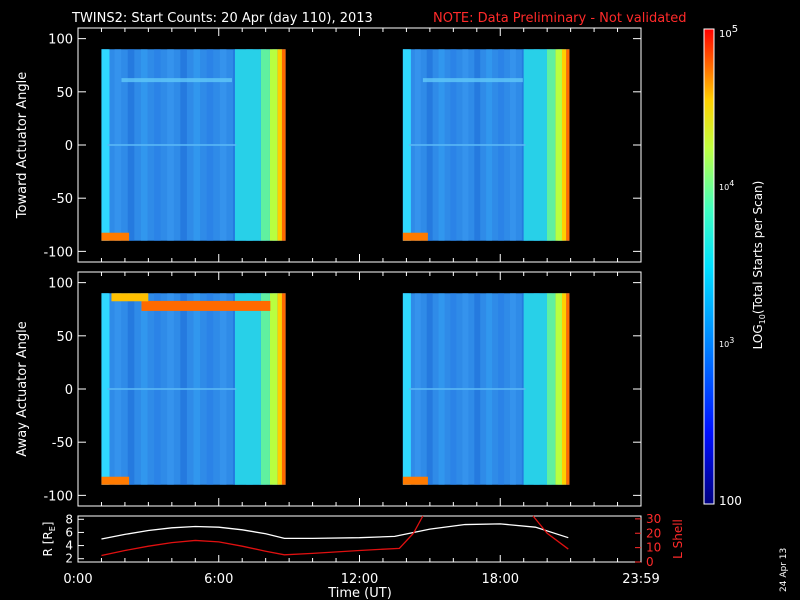 Image resolution: width=800 pixels, height=600 pixels. Describe the element at coordinates (709, 266) in the screenshot. I see `colorbar-gradient` at that location.